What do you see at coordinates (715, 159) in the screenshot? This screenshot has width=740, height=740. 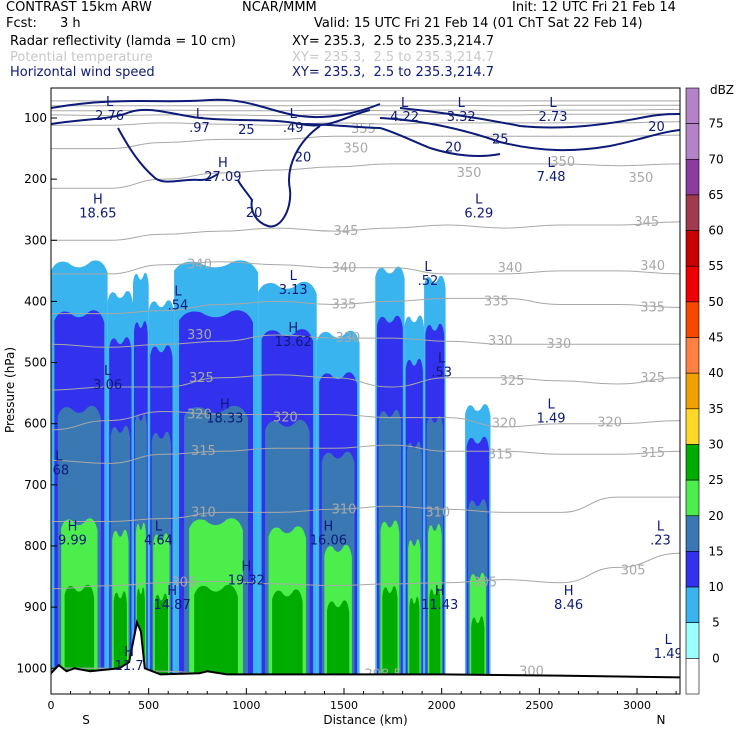 I see `colorbar-label-70: 70` at bounding box center [715, 159].